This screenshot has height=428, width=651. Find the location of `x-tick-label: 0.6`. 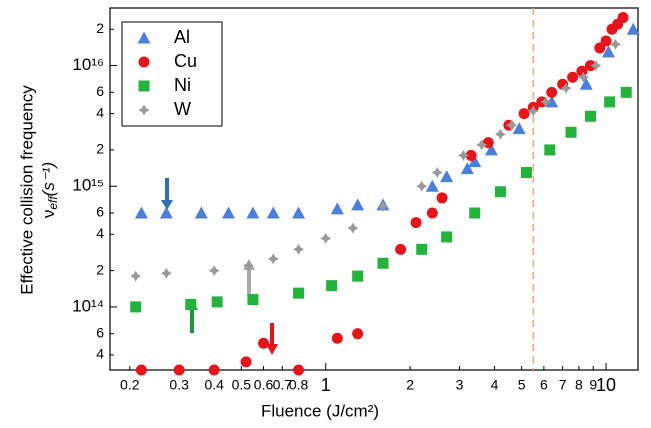

x-tick-label: 0.6 is located at coordinates (264, 385).